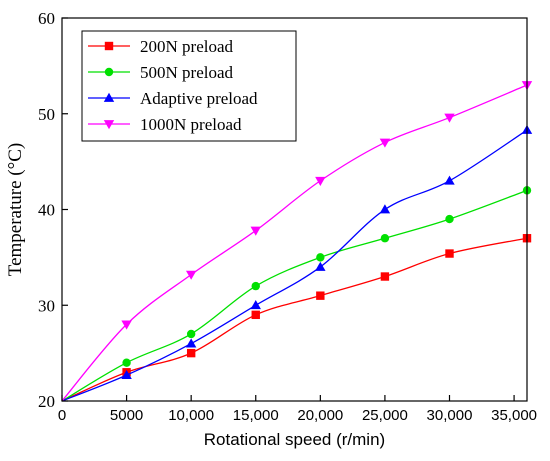 The image size is (550, 461). Describe the element at coordinates (385, 415) in the screenshot. I see `x-tick-label: 25,000` at that location.